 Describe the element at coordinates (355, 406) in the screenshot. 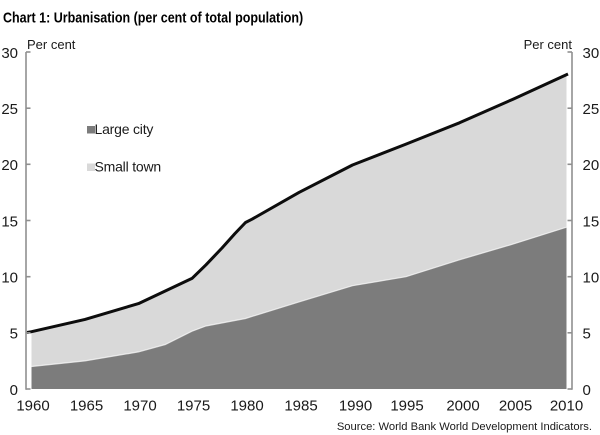

I see `svg-text: 1990` at that location.